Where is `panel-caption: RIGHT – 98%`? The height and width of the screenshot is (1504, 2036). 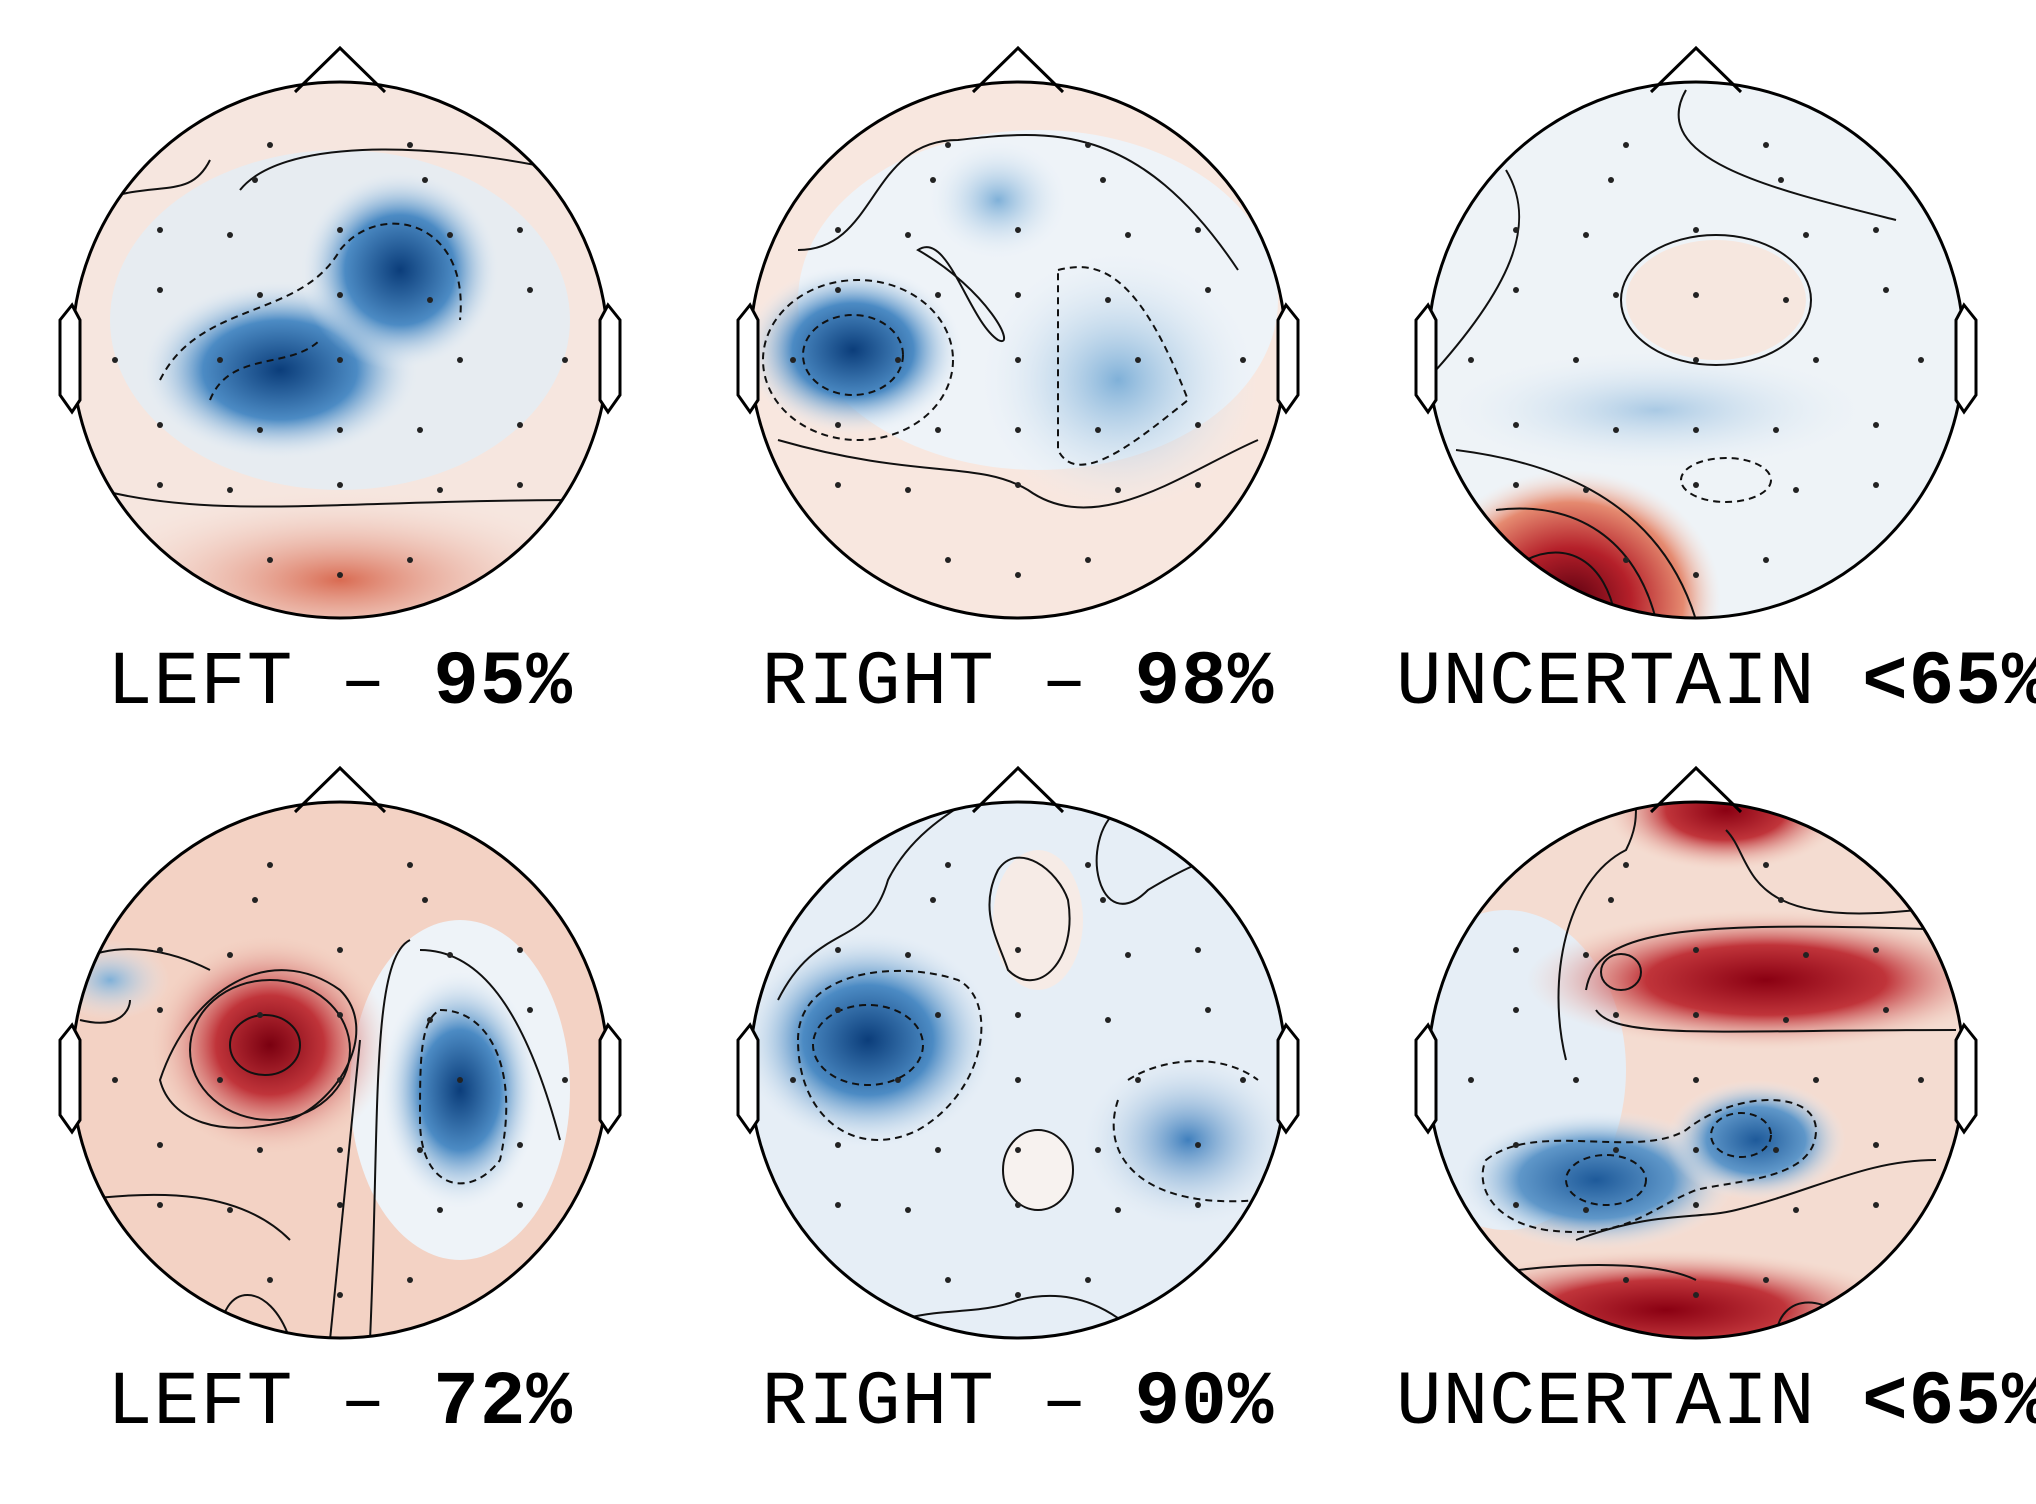 panel-caption: RIGHT – 98% is located at coordinates (1018, 683).